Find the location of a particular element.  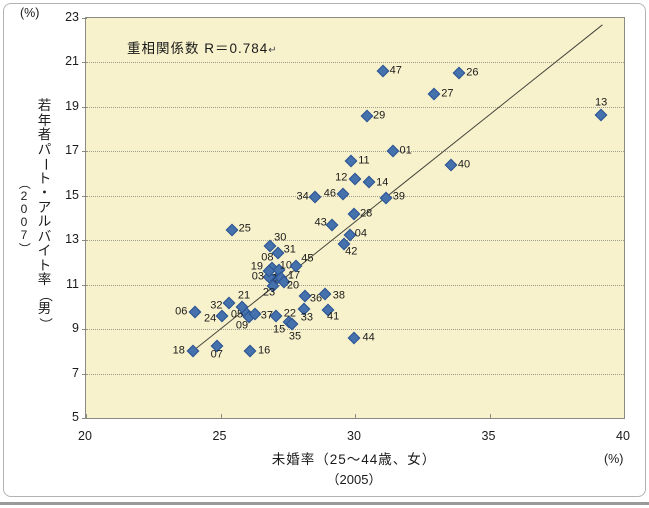

data-point-label-11: 11 is located at coordinates (364, 160).